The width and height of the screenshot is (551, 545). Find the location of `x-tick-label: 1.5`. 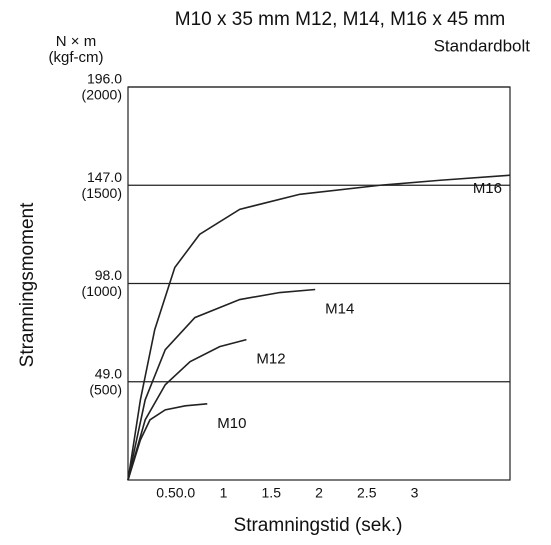

x-tick-label: 1.5 is located at coordinates (272, 493).